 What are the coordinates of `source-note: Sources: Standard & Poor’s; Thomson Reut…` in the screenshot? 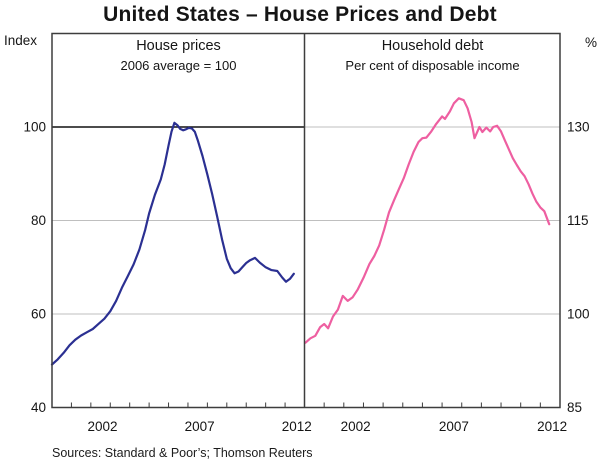 It's located at (182, 453).